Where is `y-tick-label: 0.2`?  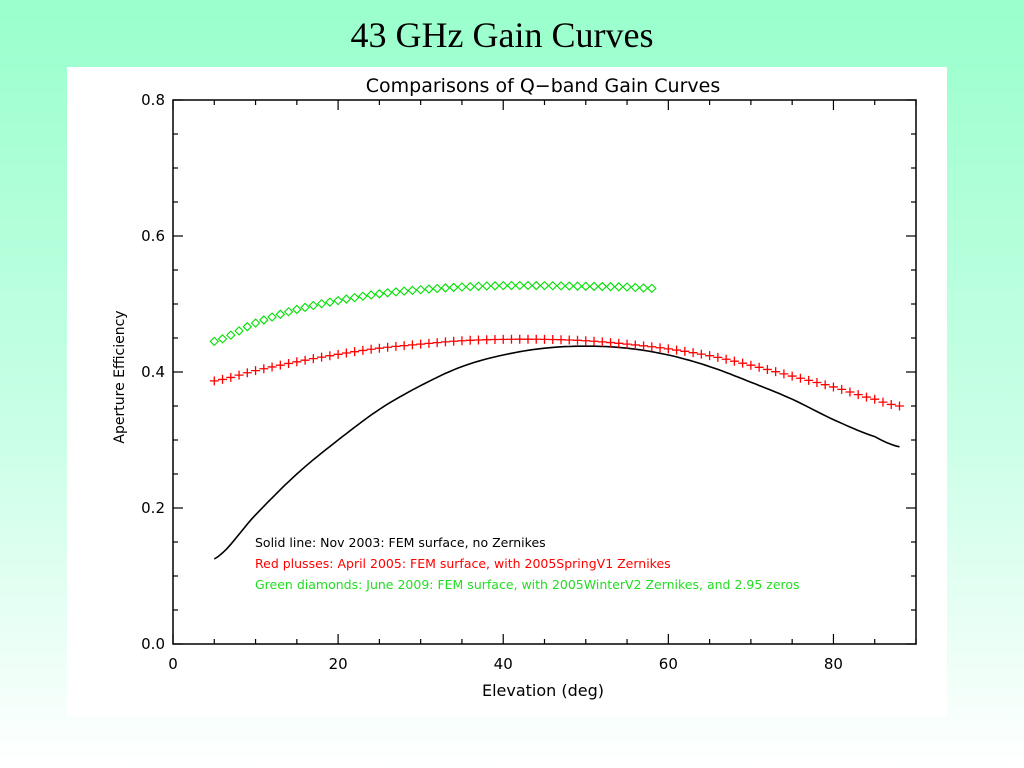
y-tick-label: 0.2 is located at coordinates (153, 508).